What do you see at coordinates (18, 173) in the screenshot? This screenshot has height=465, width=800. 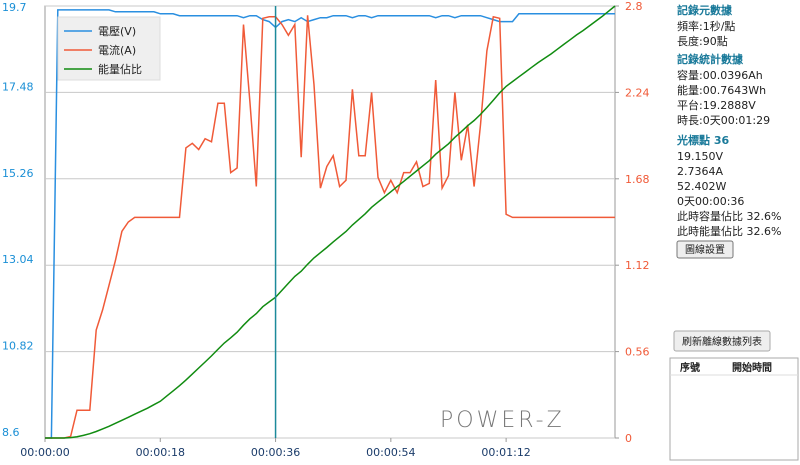 I see `y-tick-label: 15.26` at bounding box center [18, 173].